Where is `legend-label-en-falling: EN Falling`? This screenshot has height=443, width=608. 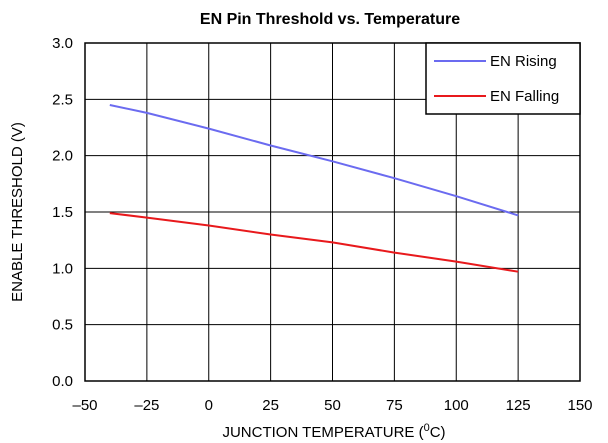 legend-label-en-falling: EN Falling is located at coordinates (524, 96).